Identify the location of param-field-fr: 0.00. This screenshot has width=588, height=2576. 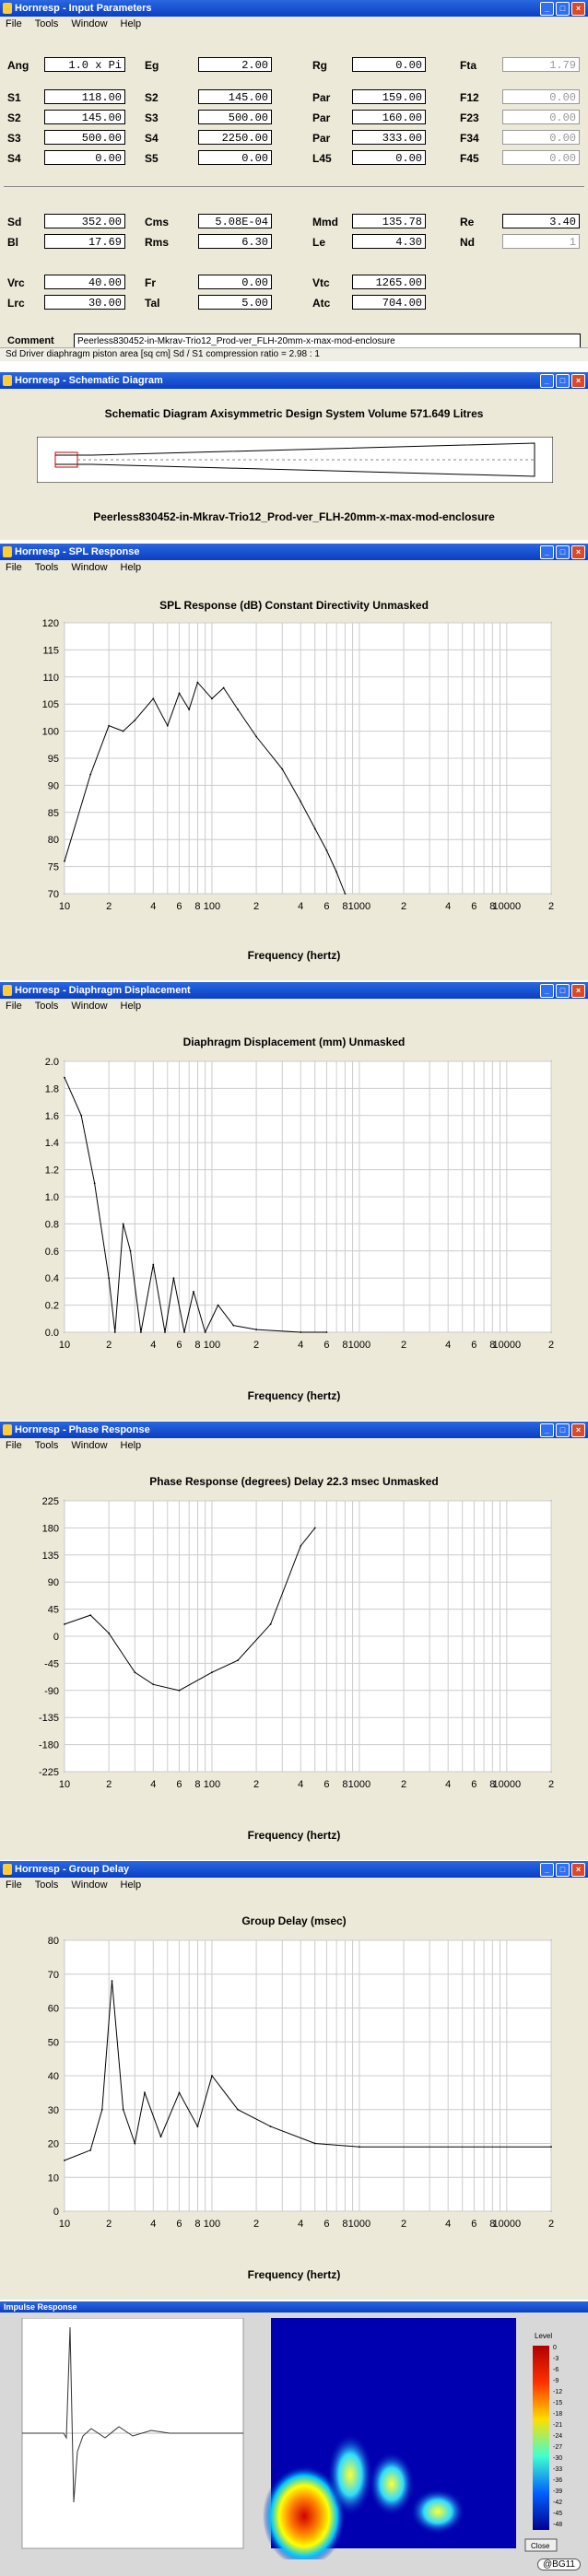
(235, 282).